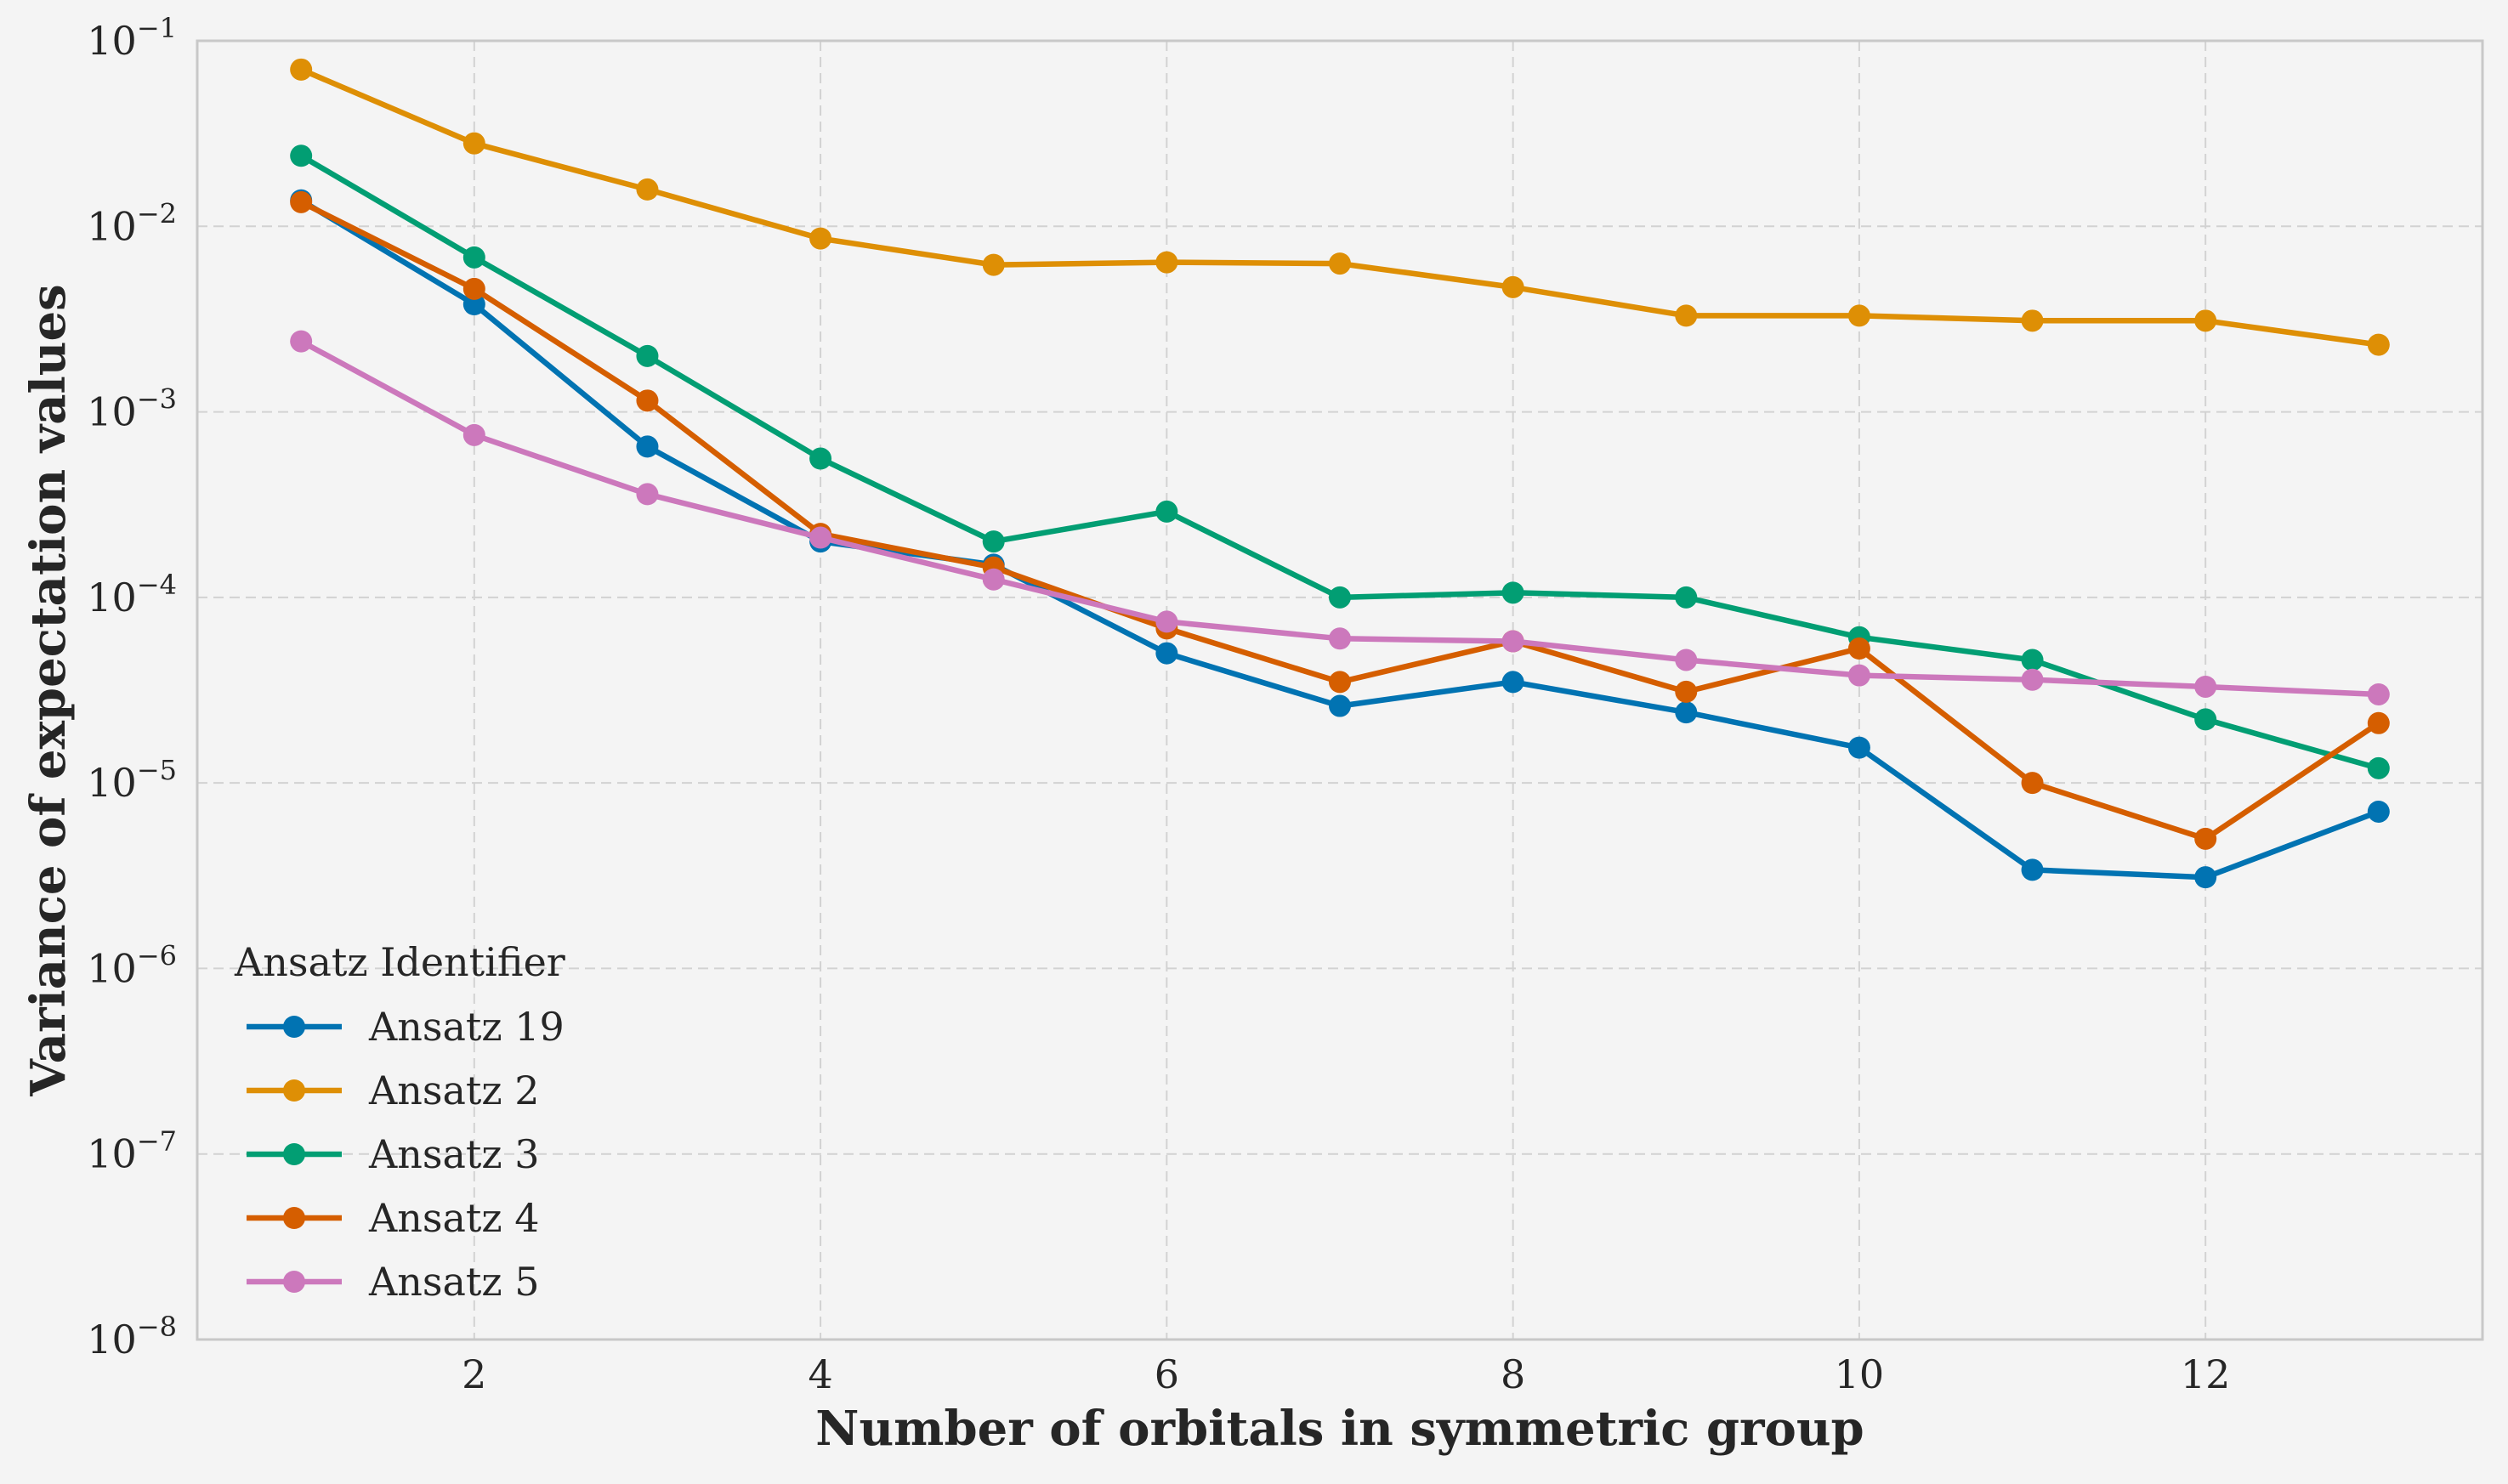 Image resolution: width=2508 pixels, height=1484 pixels. What do you see at coordinates (466, 1027) in the screenshot?
I see `legend-label: Ansatz 19` at bounding box center [466, 1027].